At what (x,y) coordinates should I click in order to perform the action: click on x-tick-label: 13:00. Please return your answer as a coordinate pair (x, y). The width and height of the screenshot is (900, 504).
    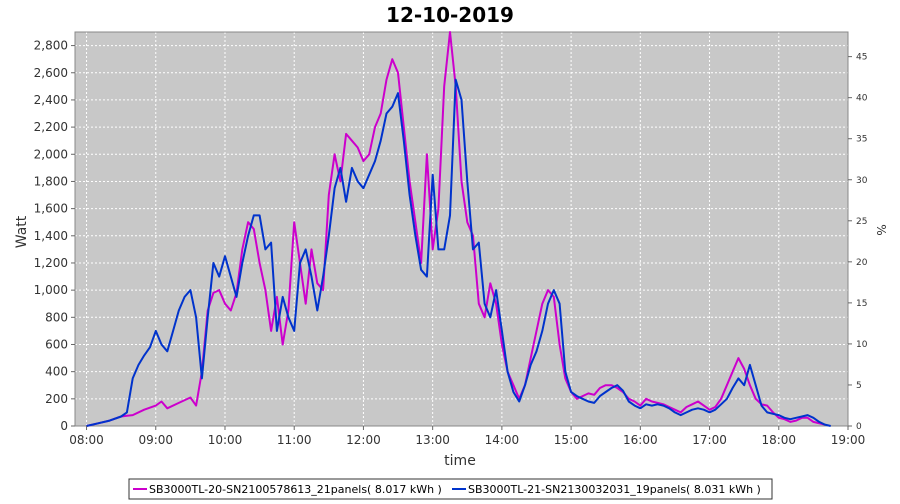
    Looking at the image, I should click on (432, 440).